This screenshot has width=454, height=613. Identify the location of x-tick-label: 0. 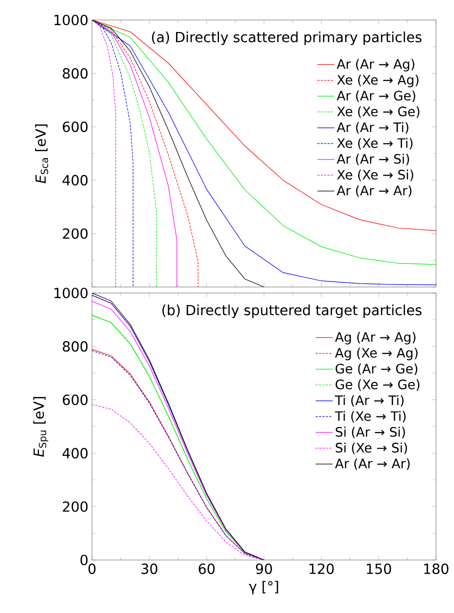
(92, 569).